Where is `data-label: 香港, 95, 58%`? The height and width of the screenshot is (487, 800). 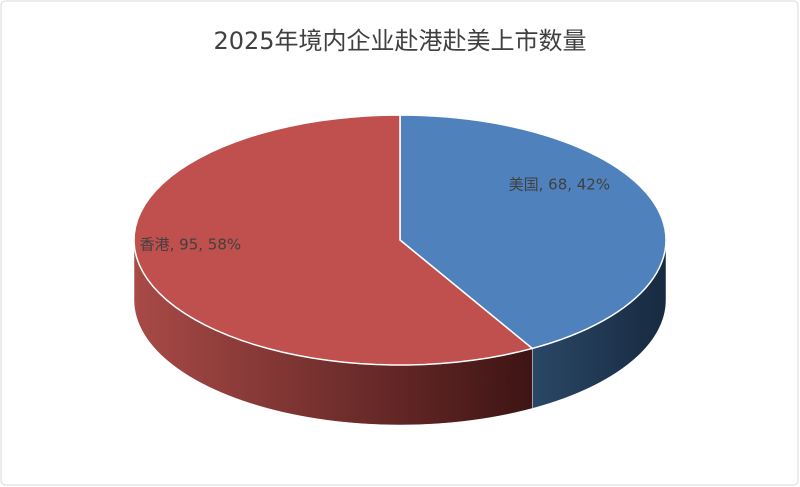 data-label: 香港, 95, 58% is located at coordinates (191, 245).